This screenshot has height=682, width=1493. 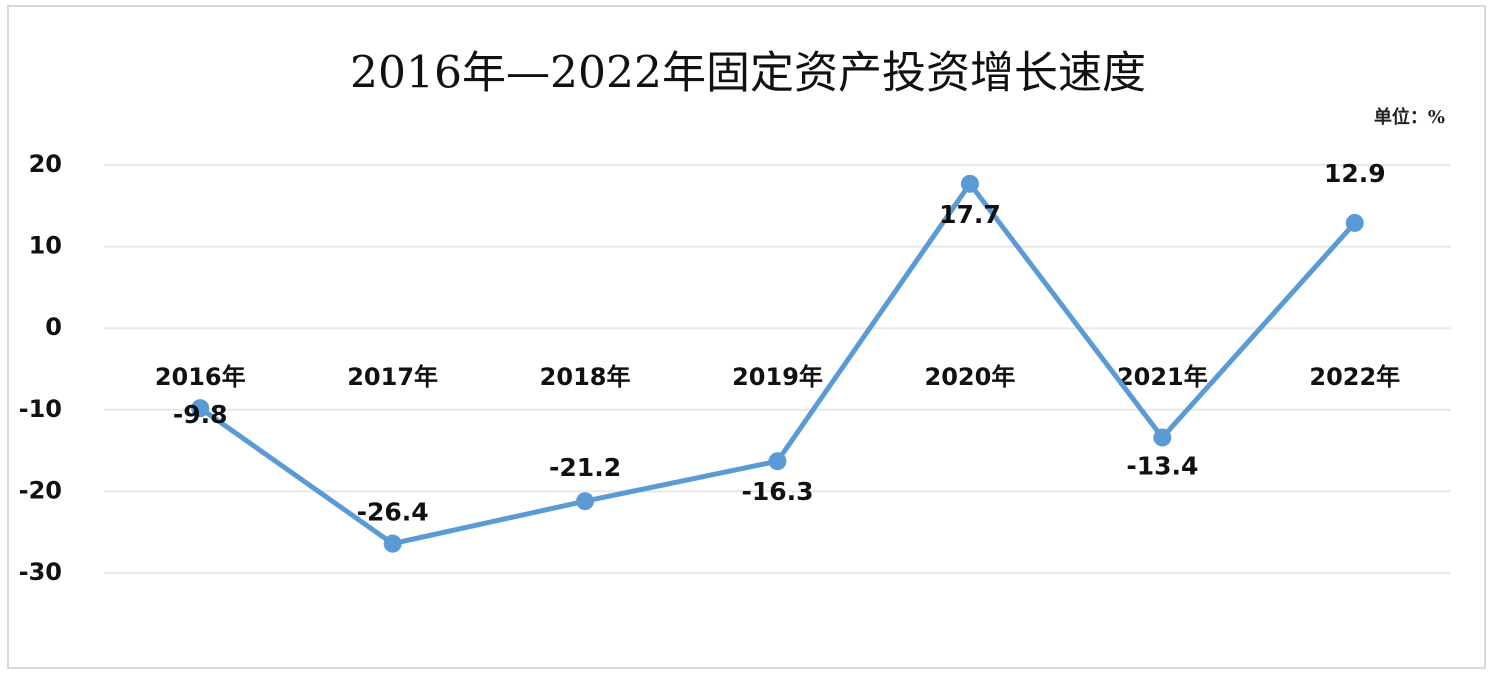 I want to click on x-tick-label: 2018年, so click(x=585, y=377).